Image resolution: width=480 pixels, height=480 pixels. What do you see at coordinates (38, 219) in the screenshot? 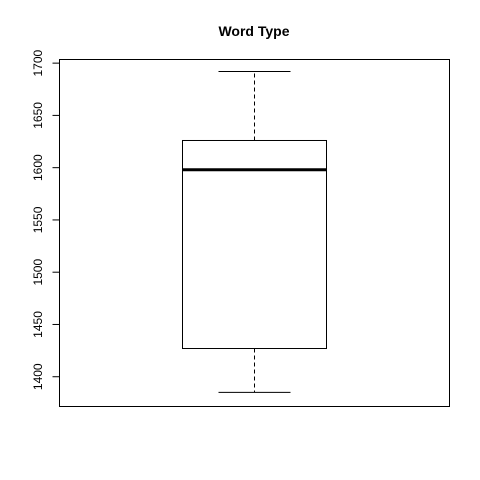
I see `y-tick-label-1550: 1550` at bounding box center [38, 219].